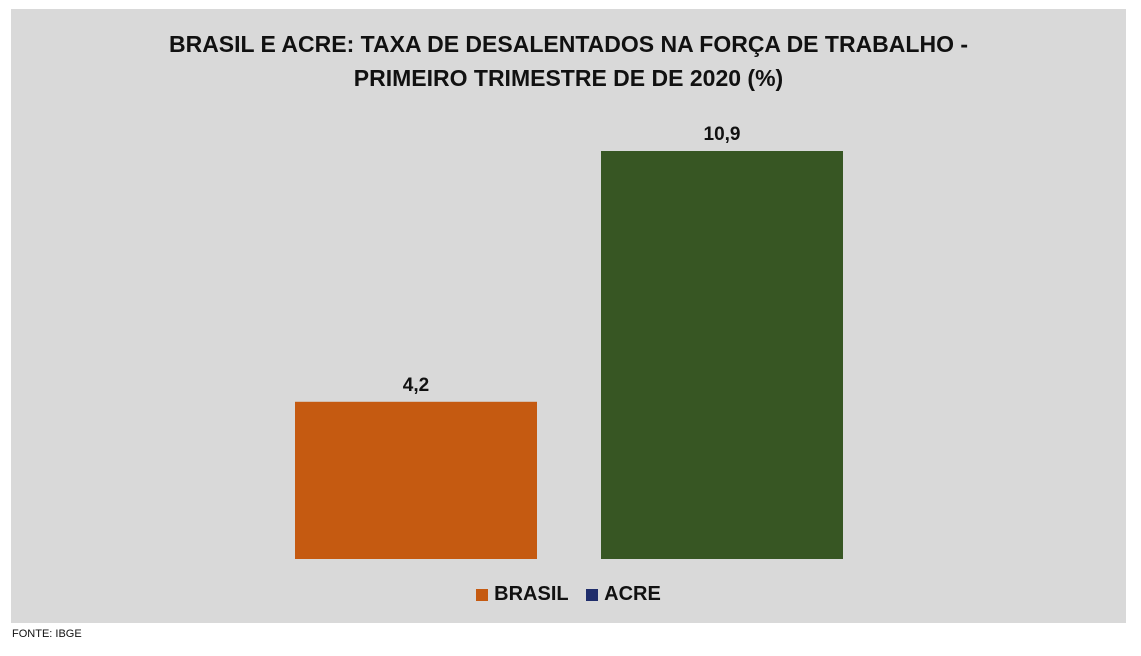 This screenshot has width=1141, height=656. Describe the element at coordinates (592, 594) in the screenshot. I see `legend-swatch-acre` at that location.